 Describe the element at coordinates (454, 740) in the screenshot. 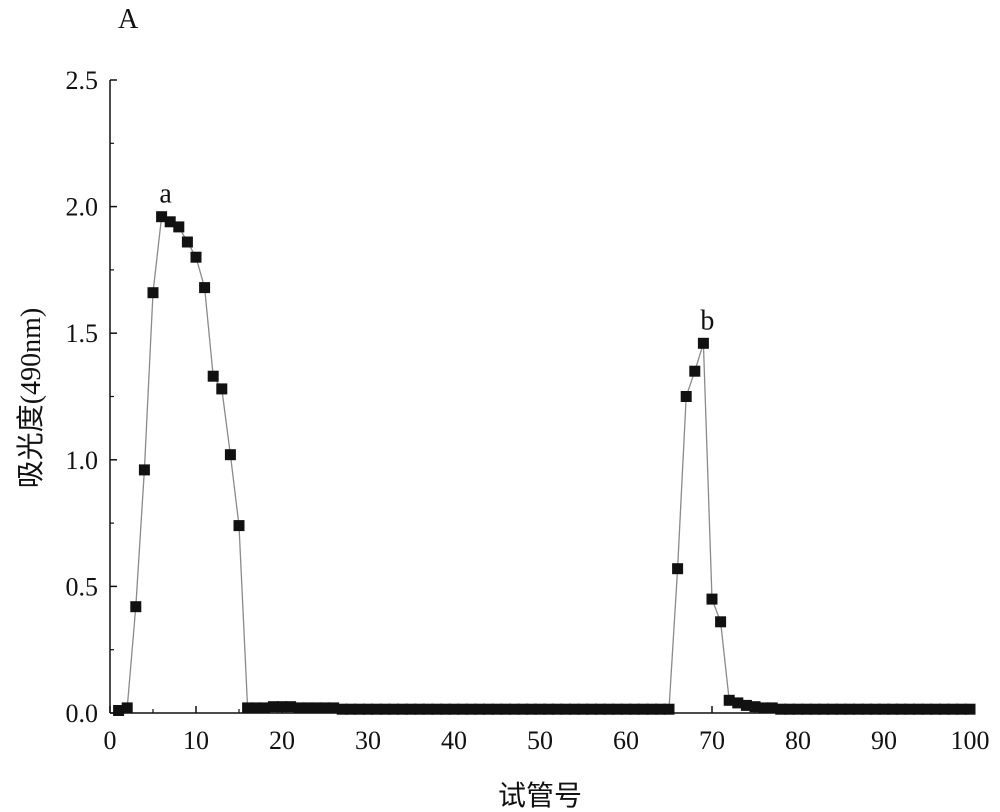

I see `x-tick-label: 40` at that location.